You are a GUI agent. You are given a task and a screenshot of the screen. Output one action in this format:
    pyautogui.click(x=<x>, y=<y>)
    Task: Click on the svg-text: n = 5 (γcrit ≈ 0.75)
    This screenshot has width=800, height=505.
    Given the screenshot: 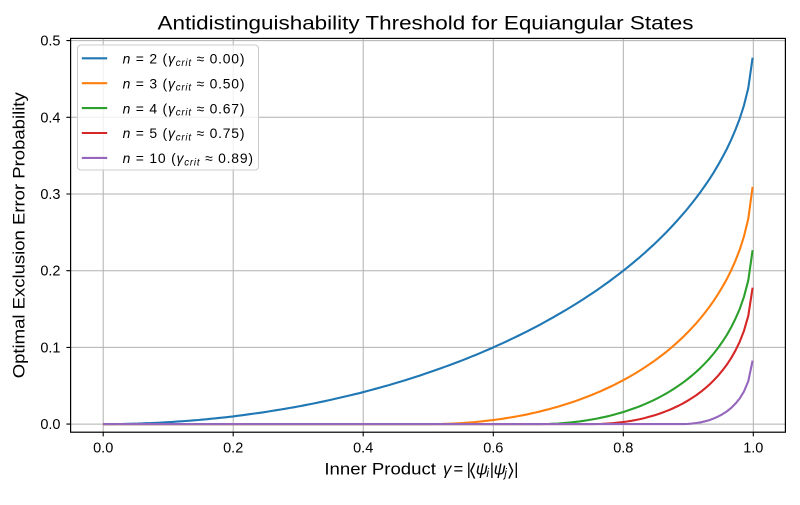 What is the action you would take?
    pyautogui.click(x=184, y=134)
    